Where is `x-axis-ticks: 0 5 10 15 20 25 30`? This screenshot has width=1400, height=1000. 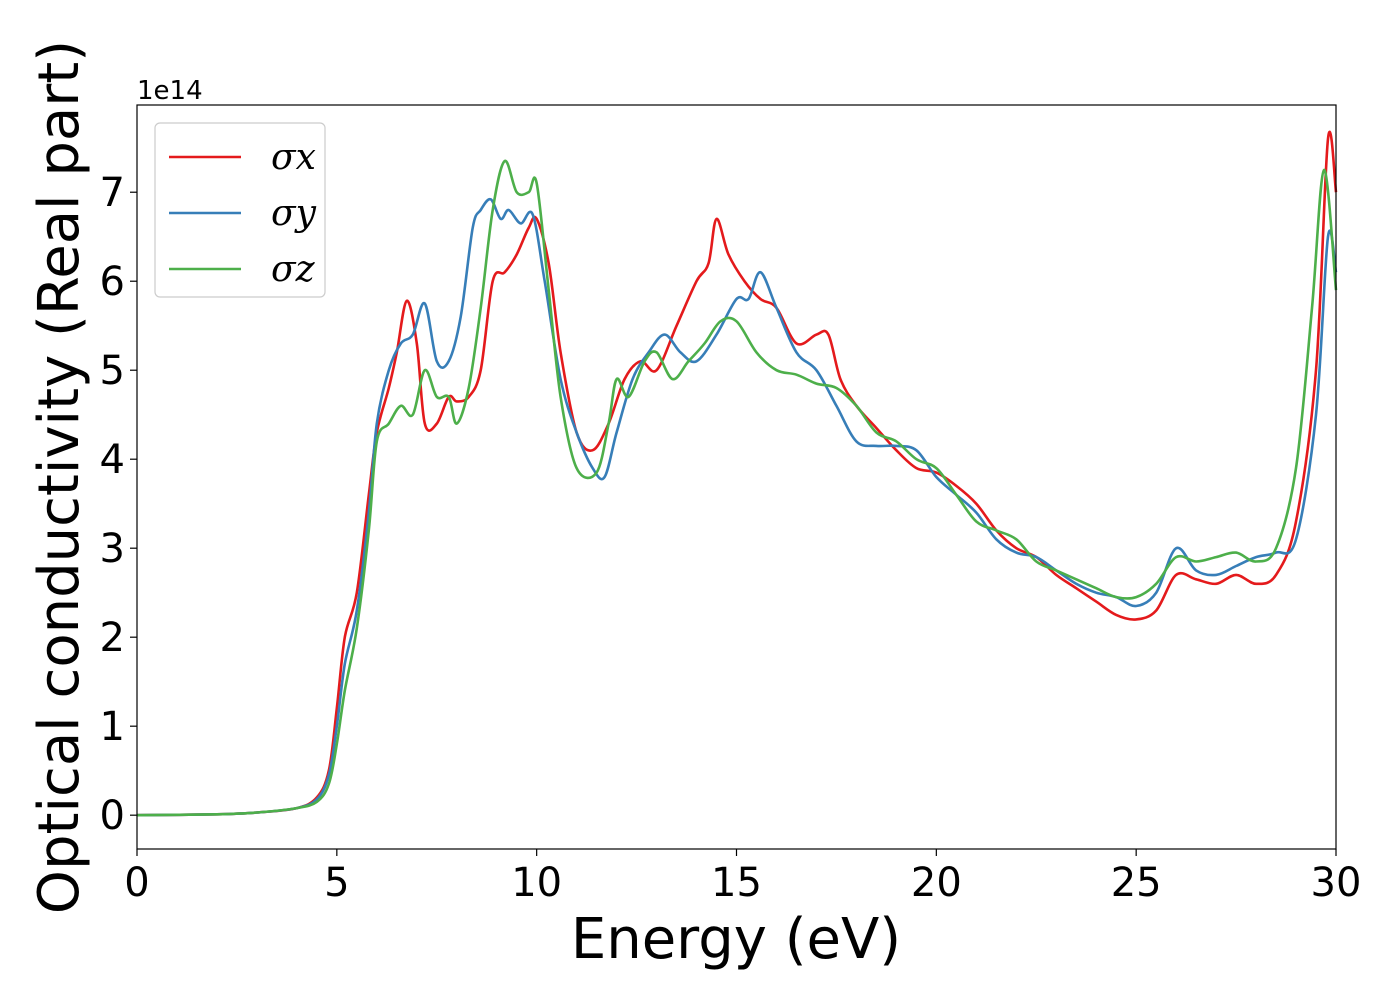 x-axis-ticks: 0 5 10 15 20 25 30 is located at coordinates (742, 877).